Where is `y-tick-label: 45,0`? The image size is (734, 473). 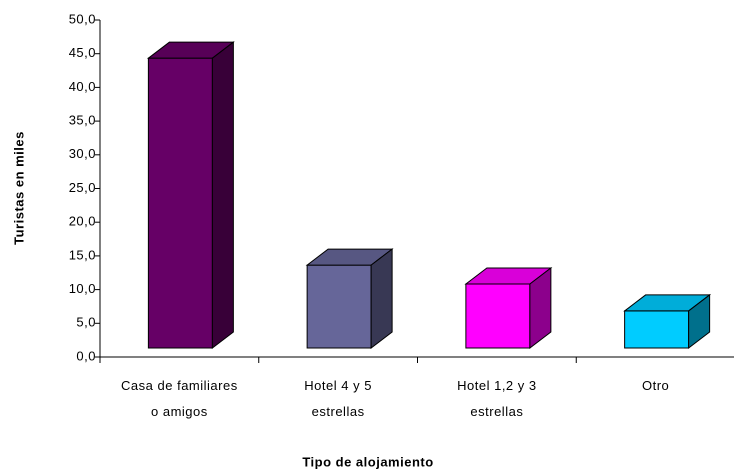 y-tick-label: 45,0 is located at coordinates (82, 52).